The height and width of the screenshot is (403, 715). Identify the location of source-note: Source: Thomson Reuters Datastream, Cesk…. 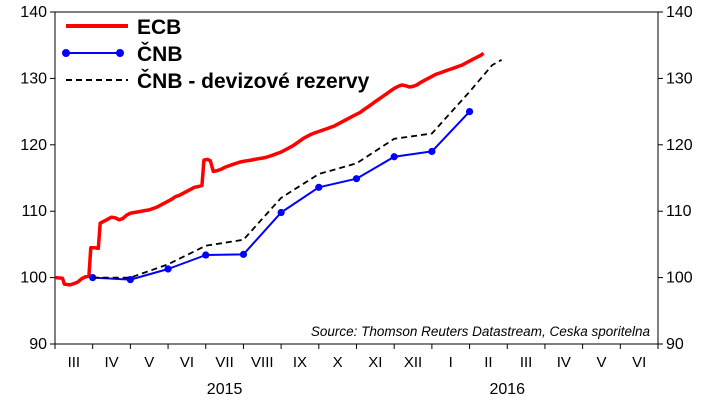
(481, 331).